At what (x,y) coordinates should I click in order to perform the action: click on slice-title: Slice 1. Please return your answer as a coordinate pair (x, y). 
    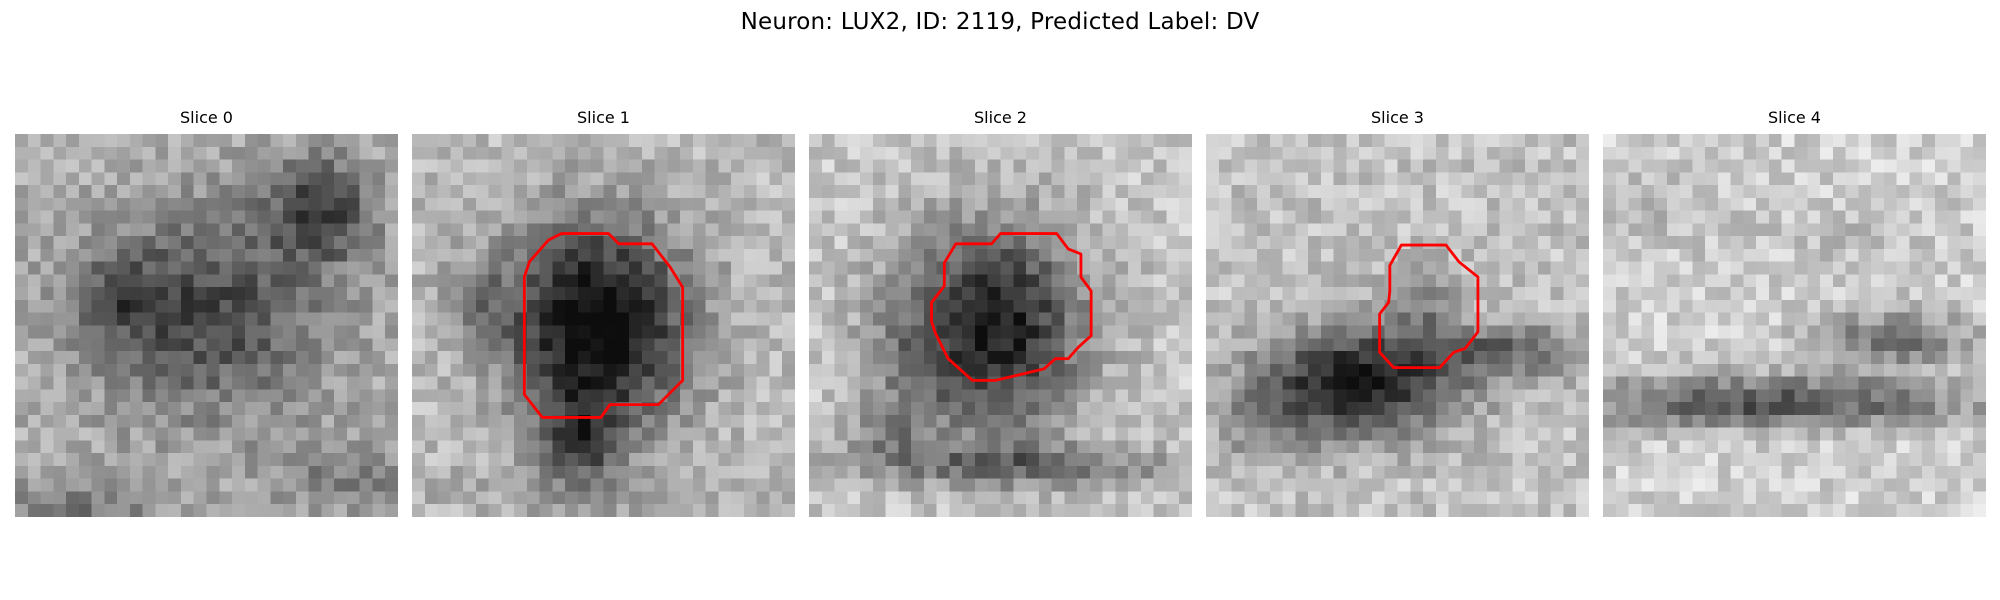
    Looking at the image, I should click on (603, 117).